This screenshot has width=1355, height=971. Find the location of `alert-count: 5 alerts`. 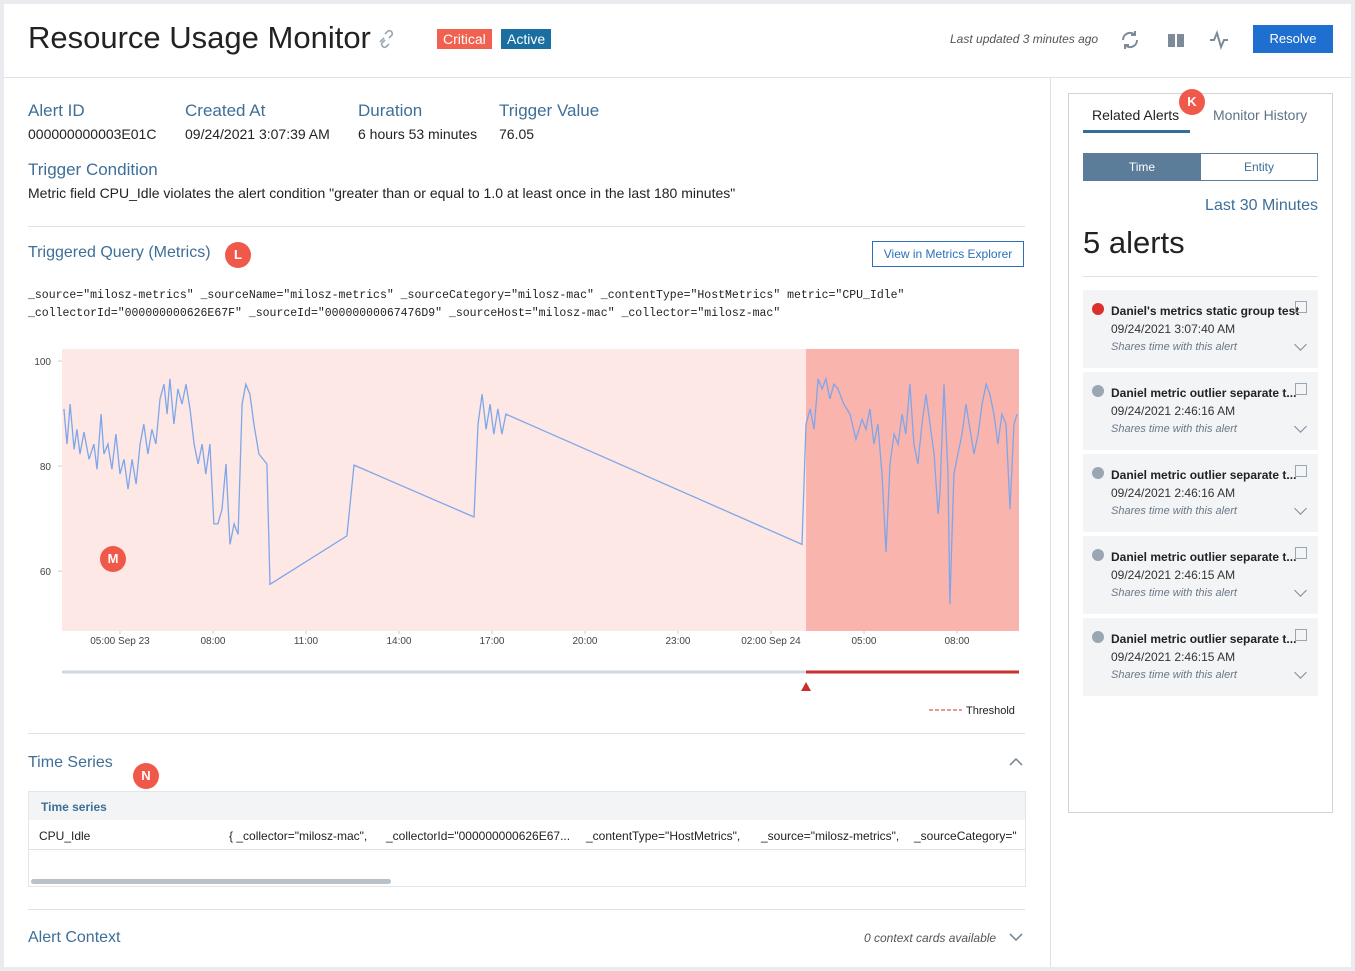

alert-count: 5 alerts is located at coordinates (1134, 242).